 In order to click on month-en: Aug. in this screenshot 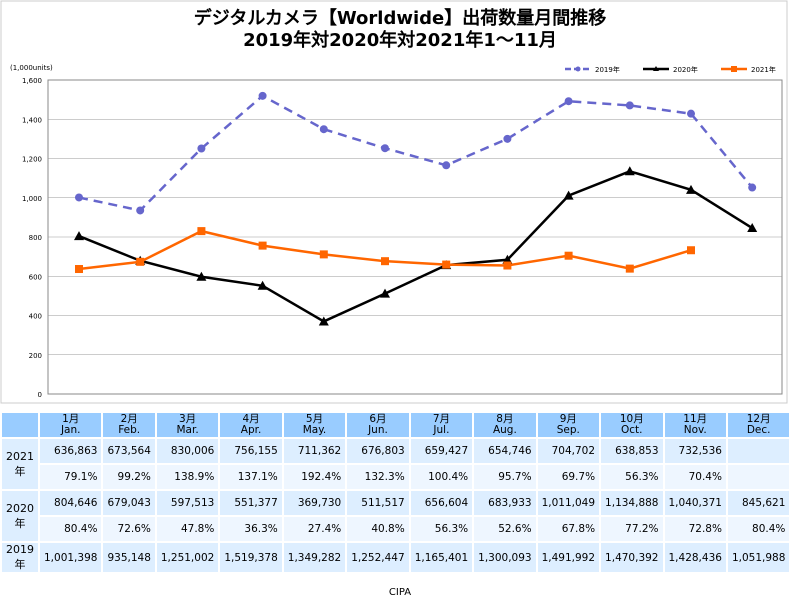, I will do `click(504, 430)`.